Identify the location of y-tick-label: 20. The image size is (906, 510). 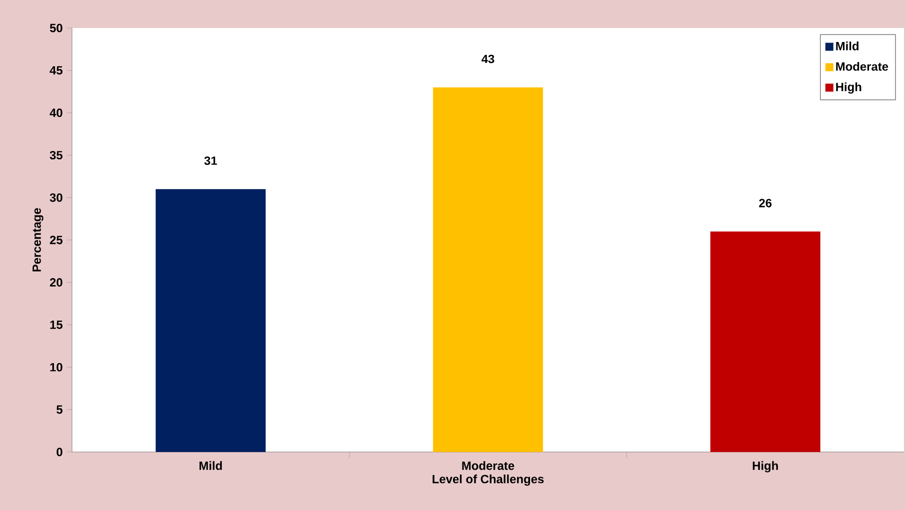
(56, 282).